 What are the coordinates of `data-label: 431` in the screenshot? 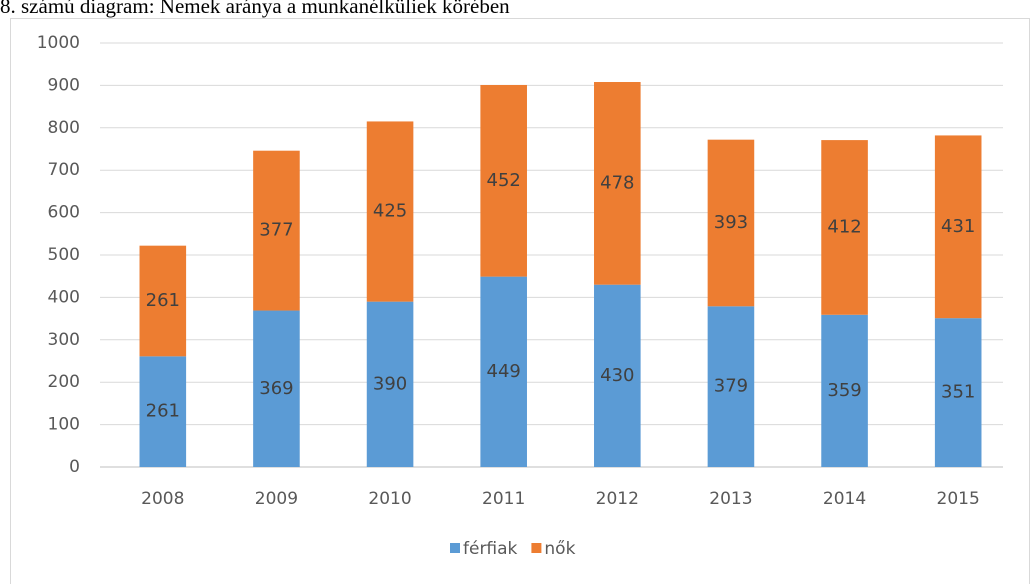 It's located at (958, 226).